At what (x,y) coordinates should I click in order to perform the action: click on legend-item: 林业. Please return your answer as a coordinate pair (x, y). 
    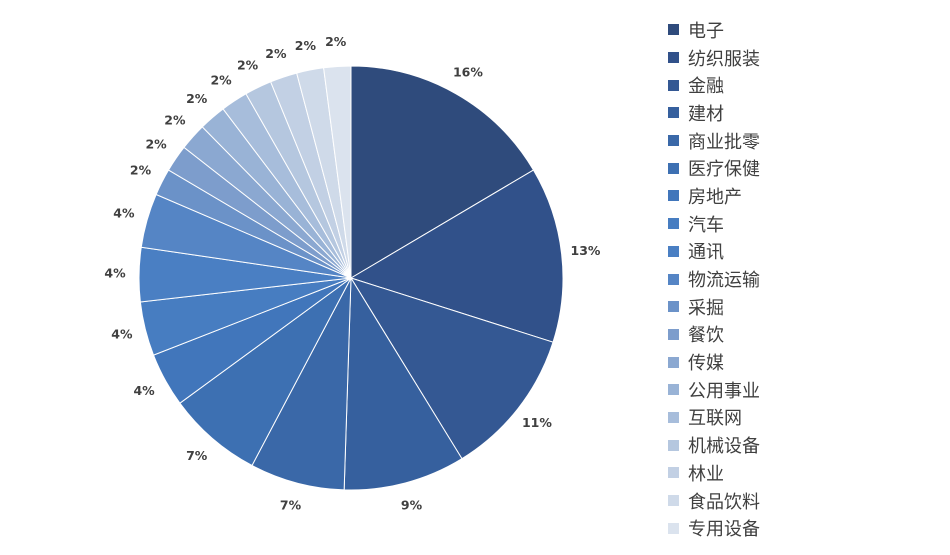
    Looking at the image, I should click on (714, 473).